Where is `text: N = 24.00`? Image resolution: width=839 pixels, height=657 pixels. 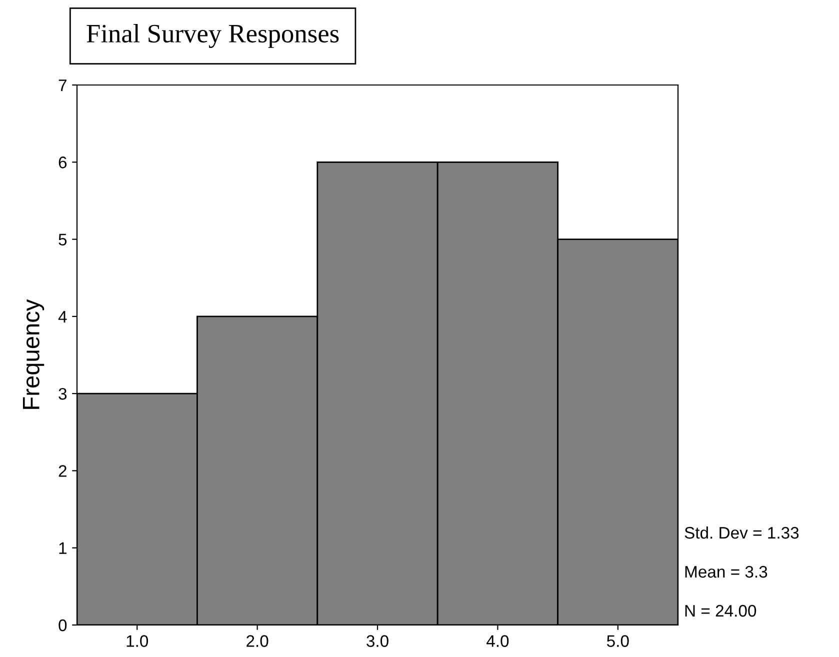
text: N = 24.00 is located at coordinates (720, 610).